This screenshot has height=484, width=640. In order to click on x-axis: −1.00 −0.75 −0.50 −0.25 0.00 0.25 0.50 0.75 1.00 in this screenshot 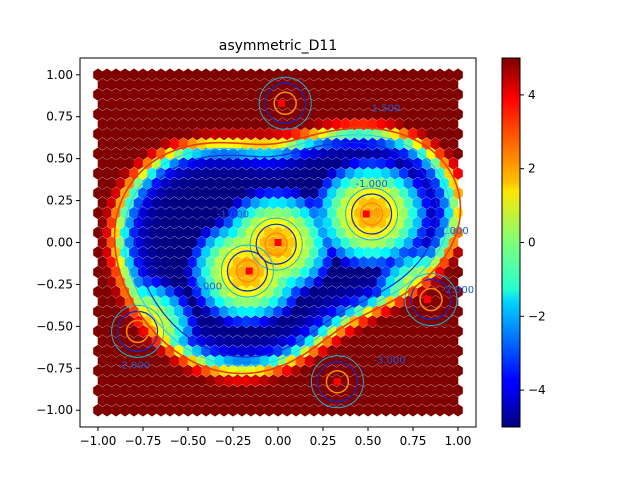, I will do `click(275, 437)`.